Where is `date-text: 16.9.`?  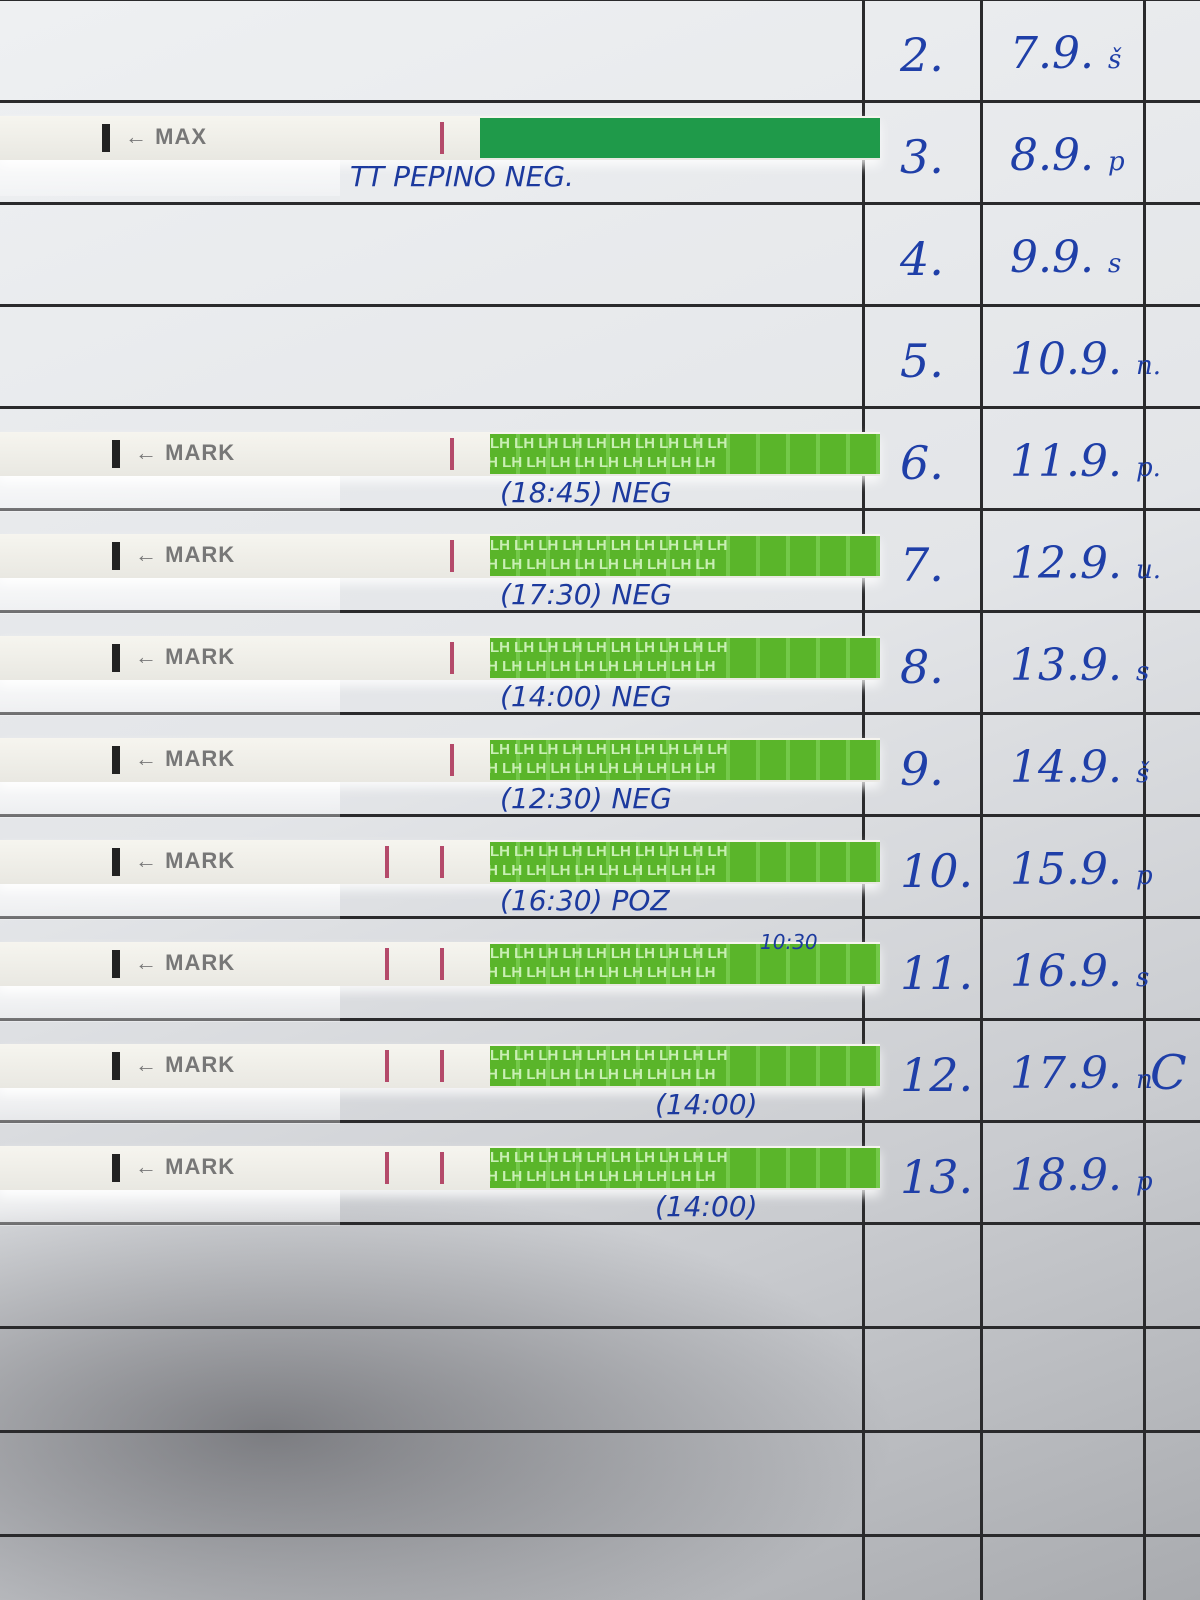 date-text: 16.9. is located at coordinates (1066, 971).